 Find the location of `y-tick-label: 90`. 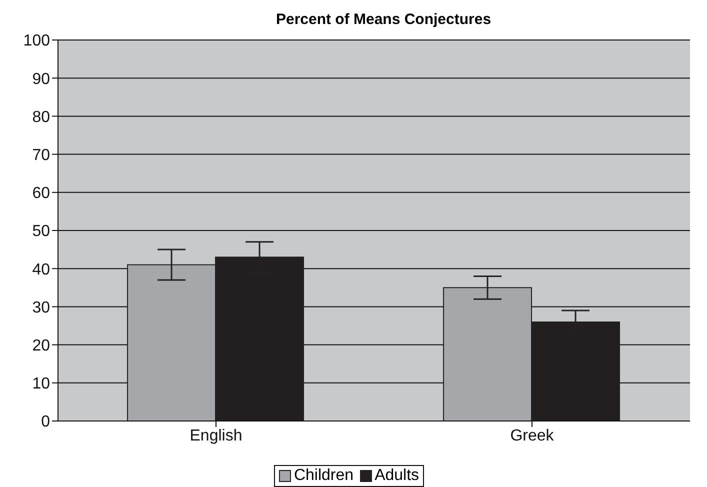

y-tick-label: 90 is located at coordinates (41, 79).